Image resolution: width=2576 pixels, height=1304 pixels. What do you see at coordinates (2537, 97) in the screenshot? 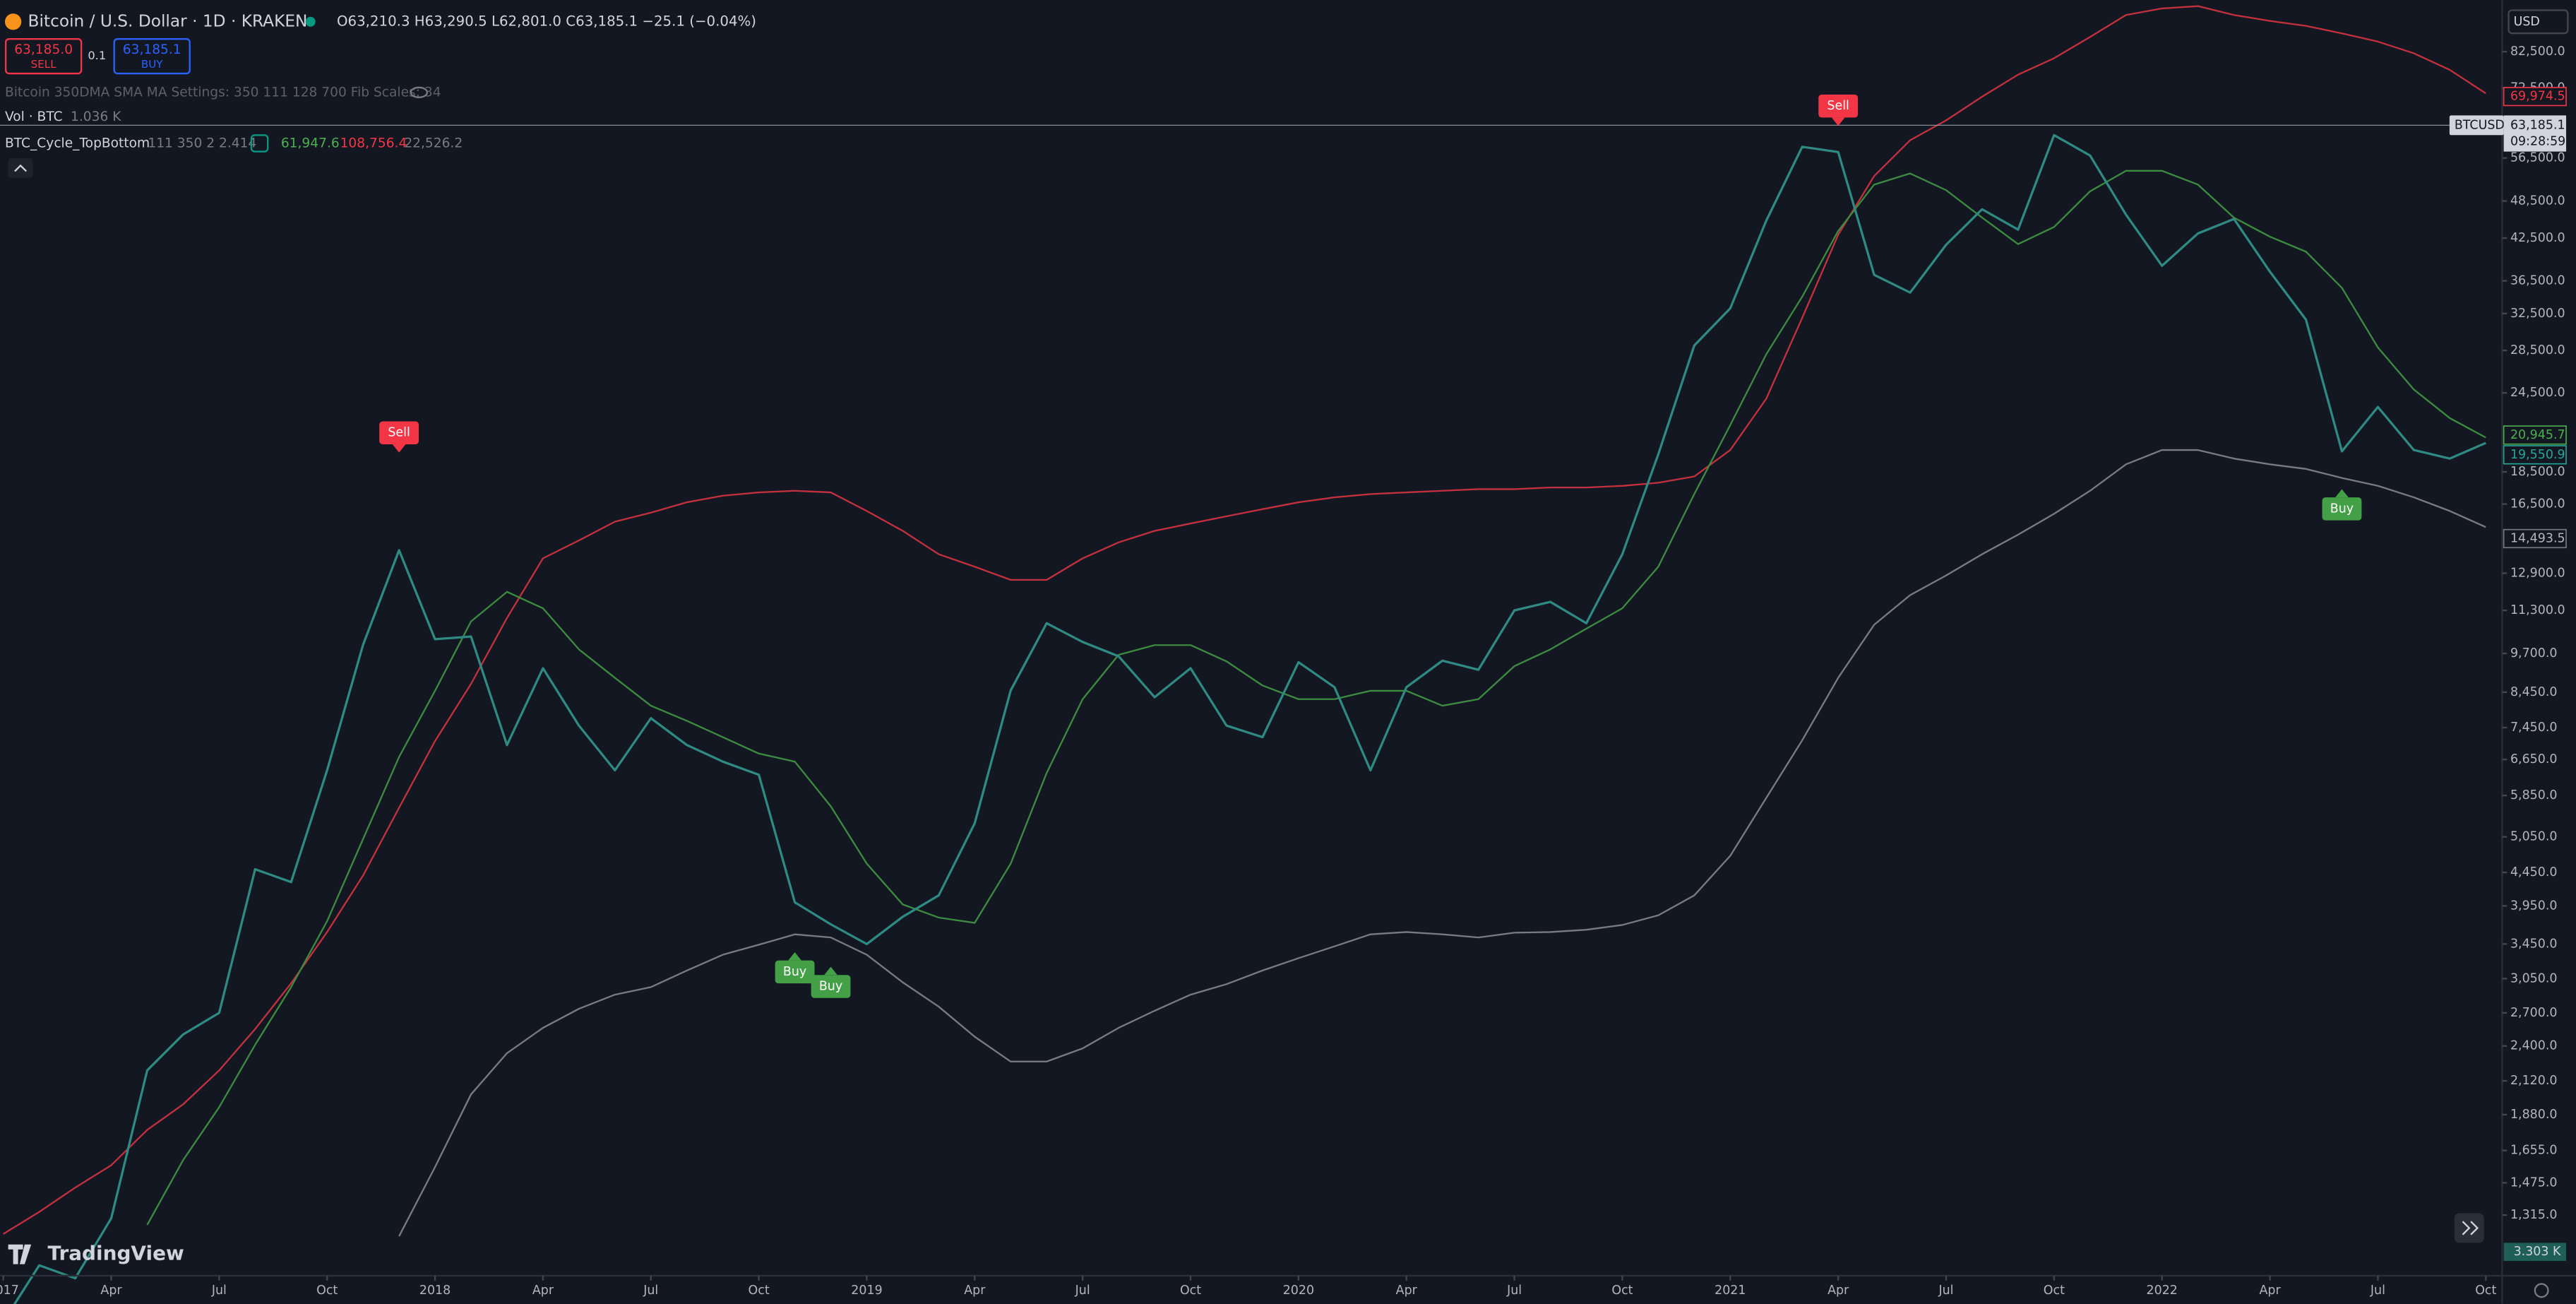
I see `red-label: 69,974.5` at bounding box center [2537, 97].